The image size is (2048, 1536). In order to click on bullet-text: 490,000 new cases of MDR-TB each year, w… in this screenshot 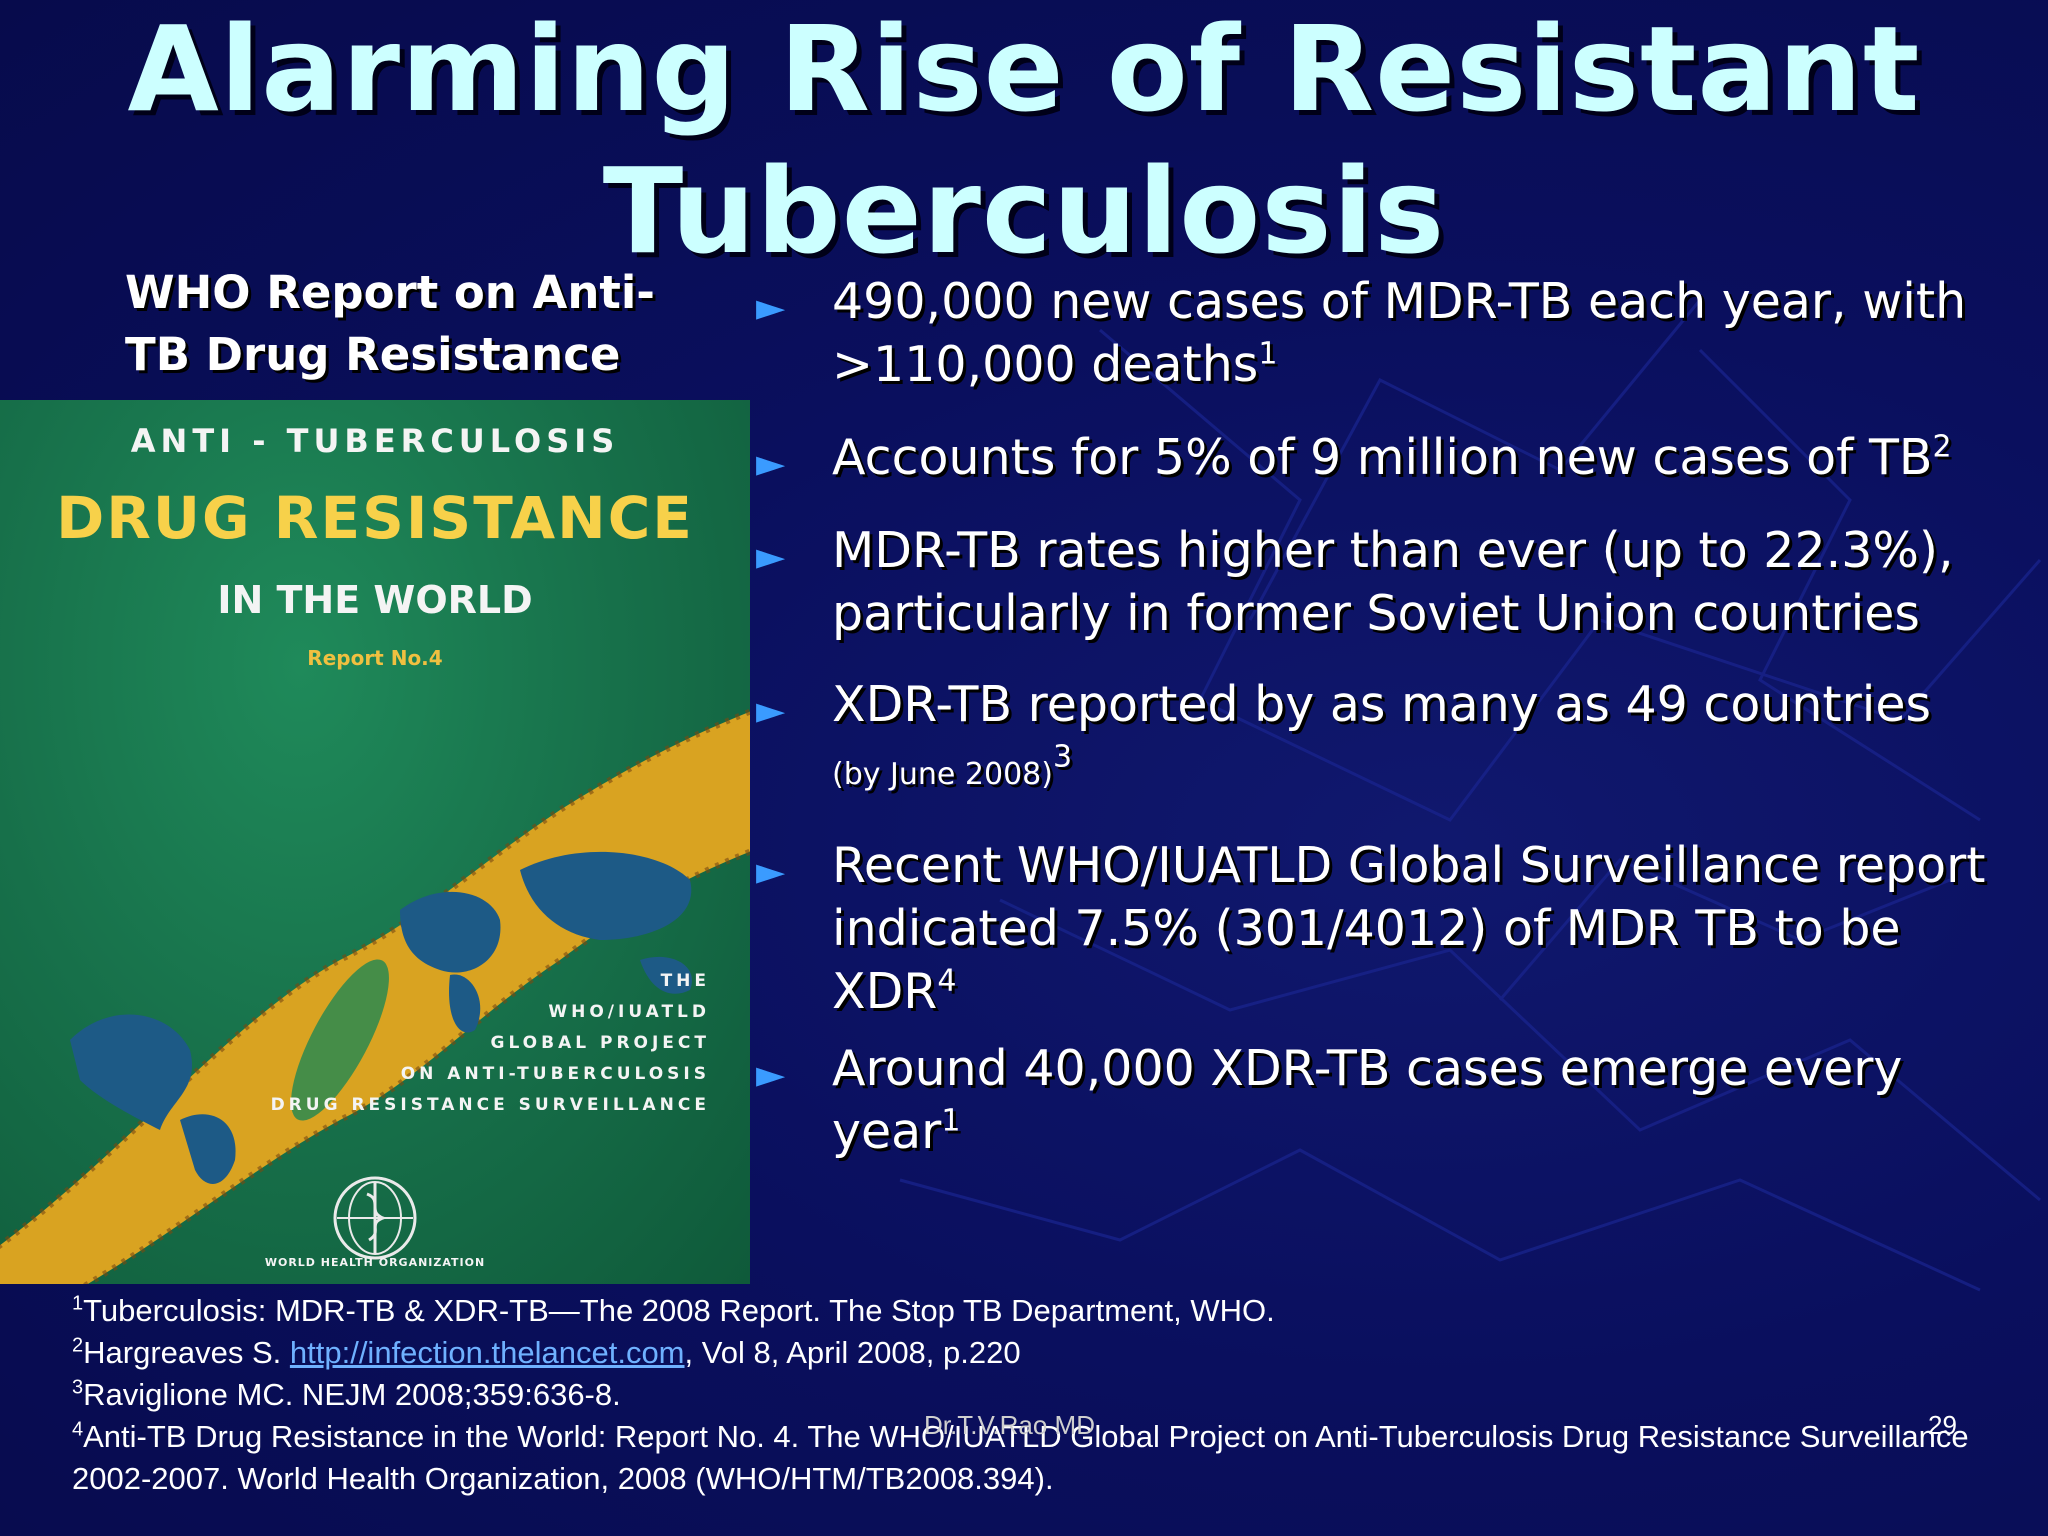, I will do `click(1399, 333)`.